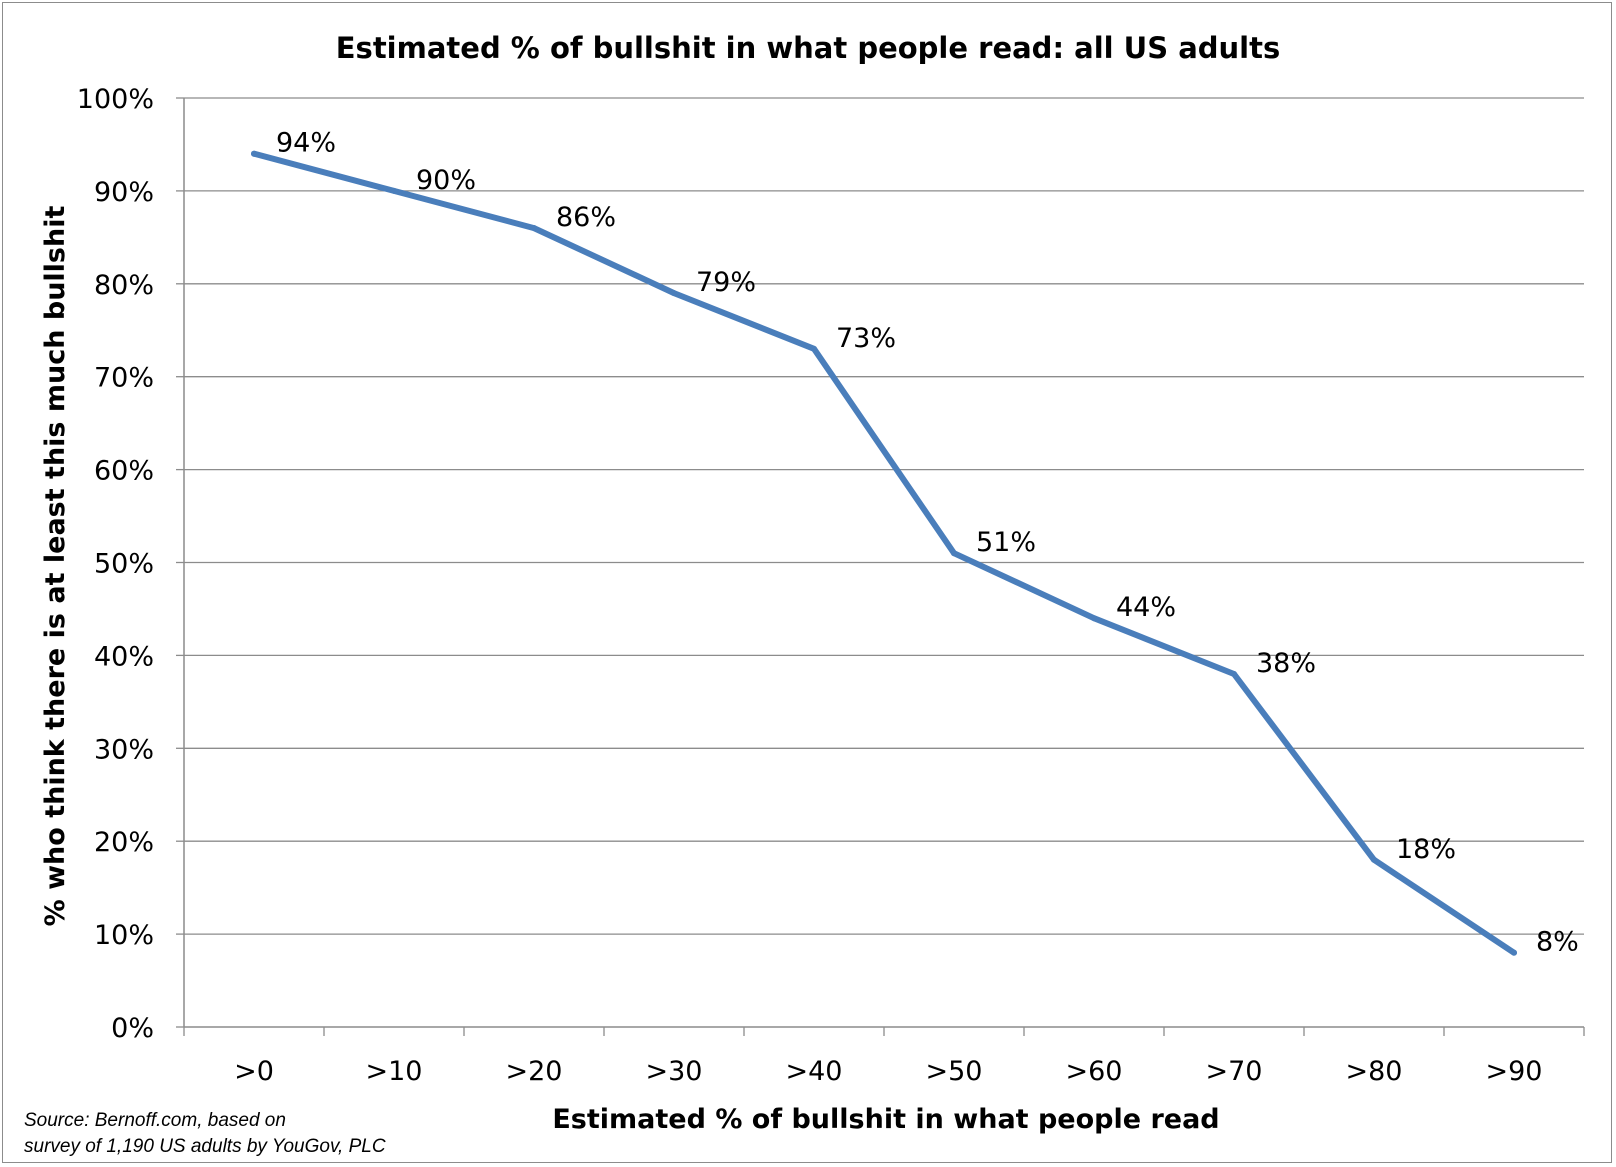  I want to click on y-tick-label: 20%, so click(124, 842).